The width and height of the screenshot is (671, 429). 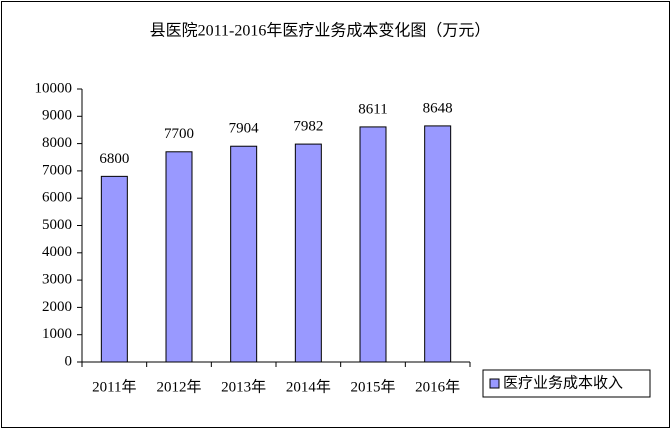 I want to click on y-tick-label: 2000, so click(x=57, y=307).